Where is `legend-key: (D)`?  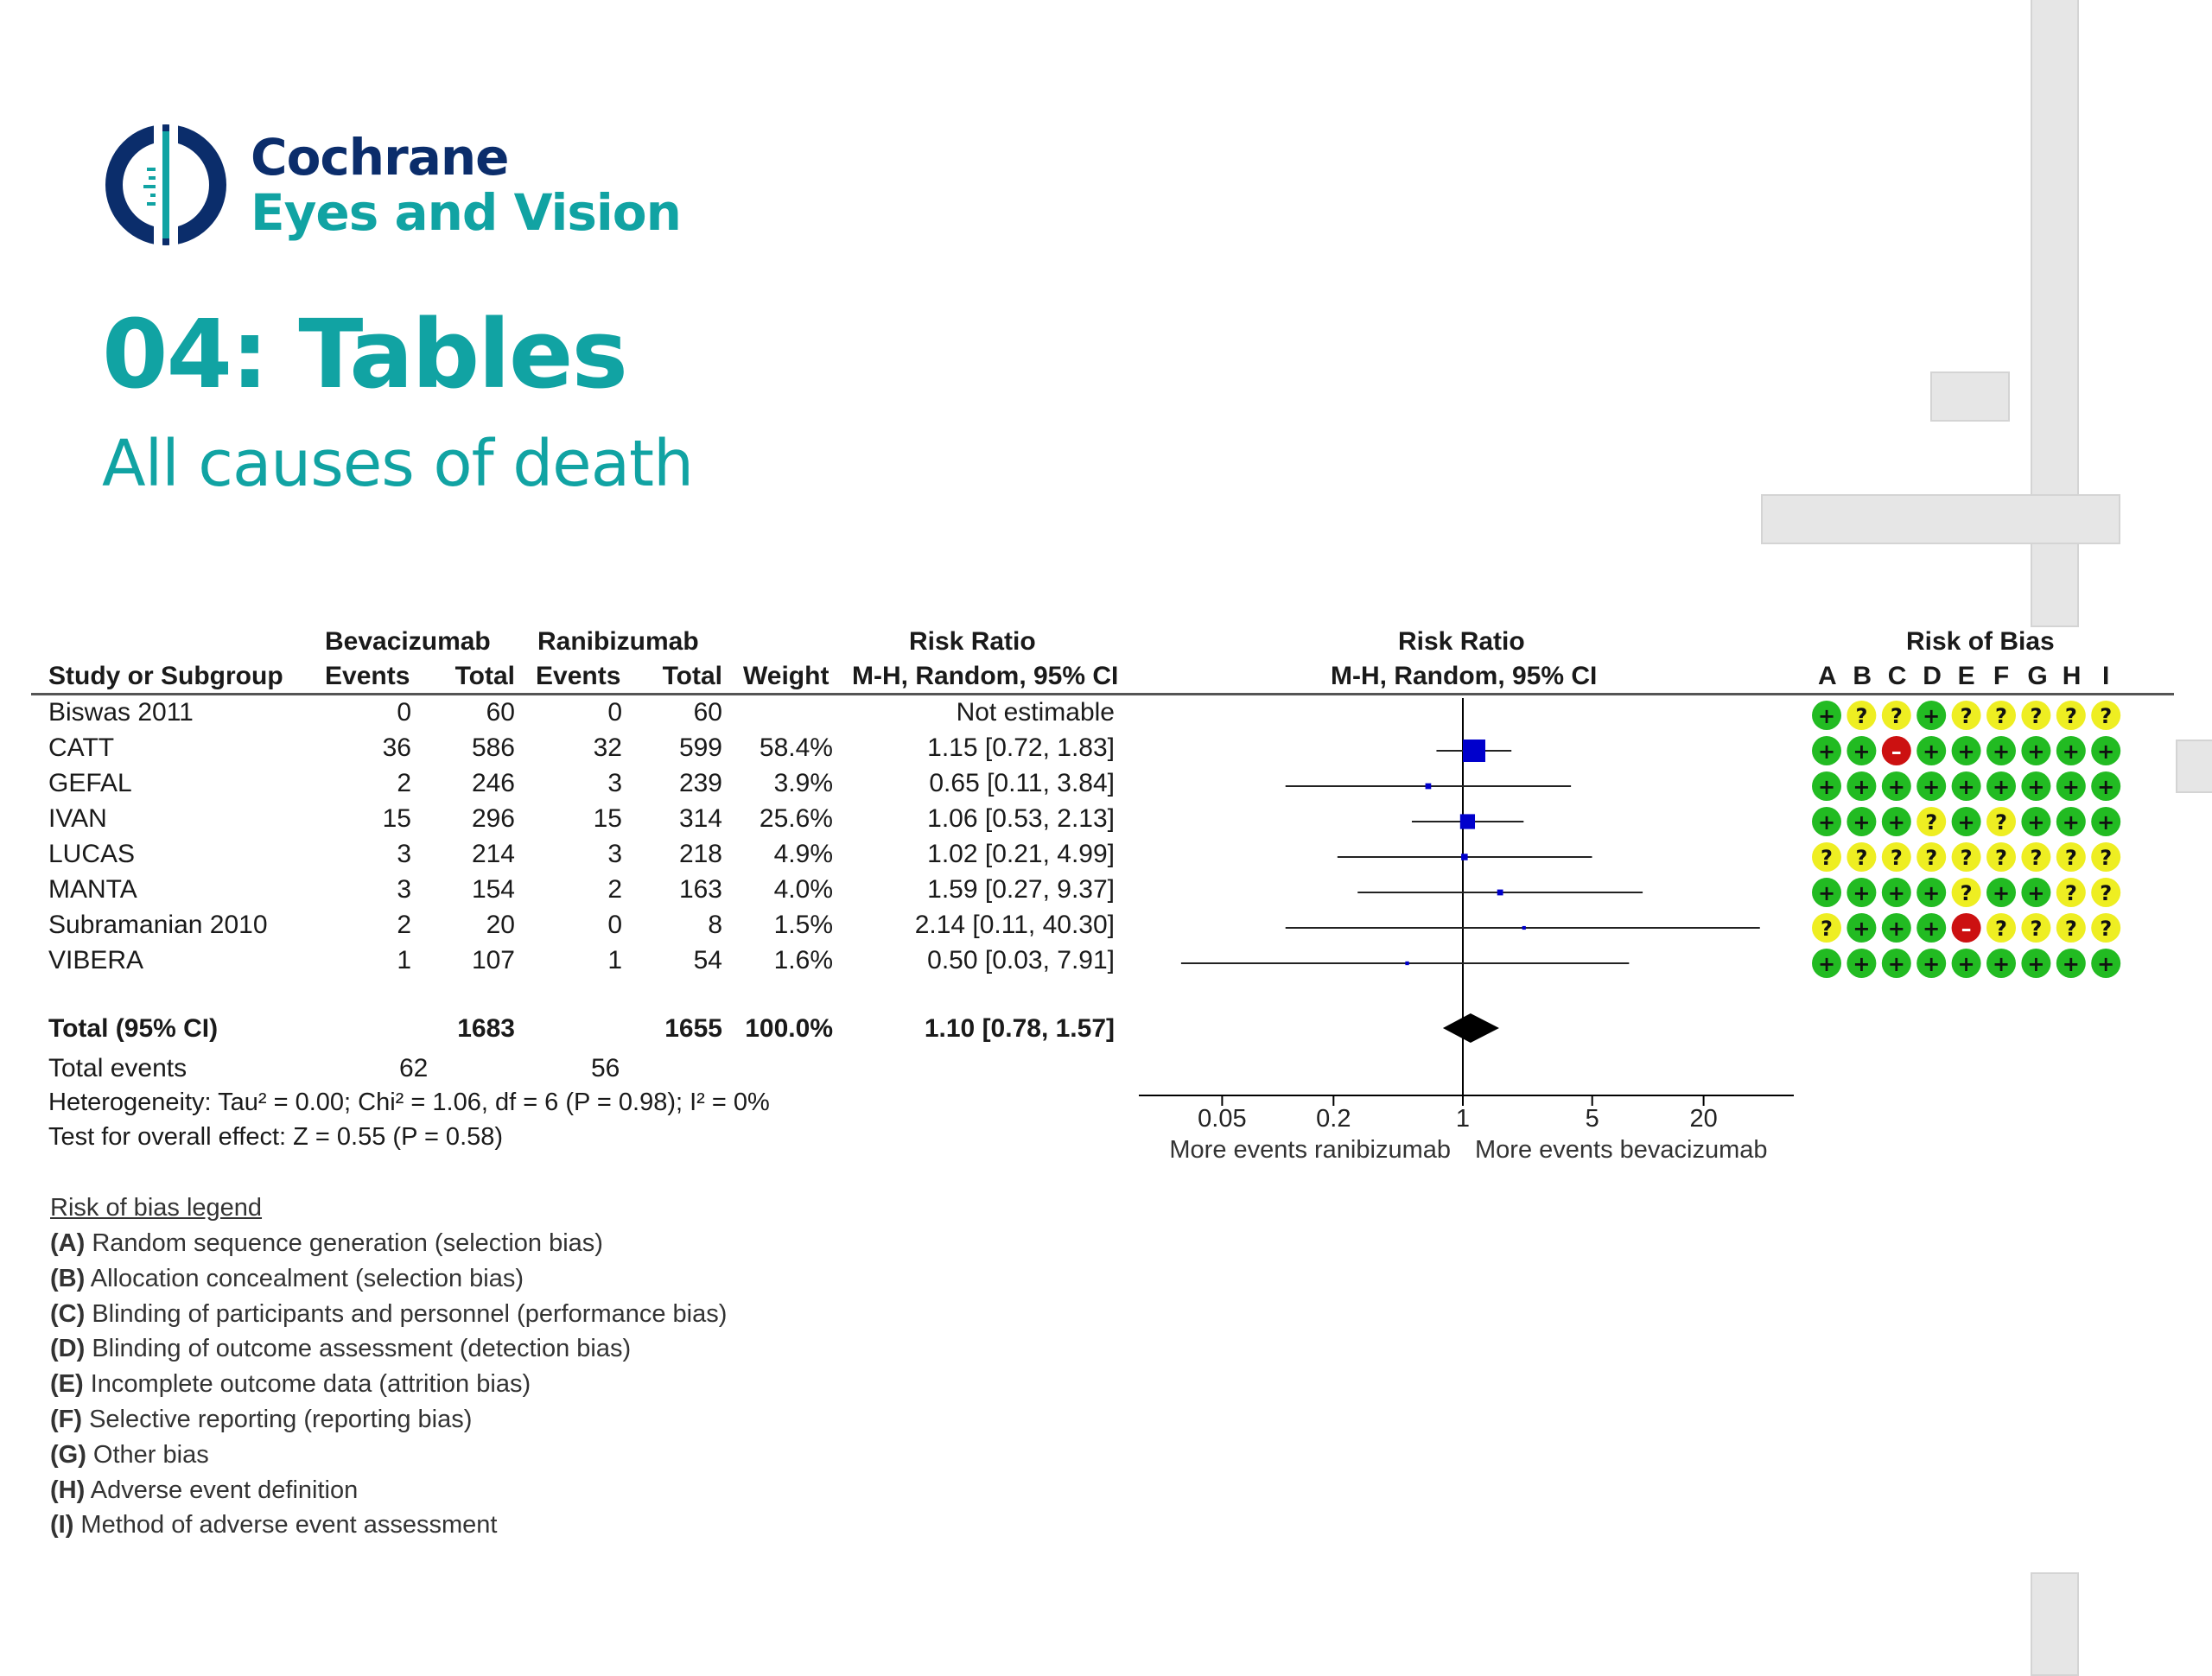 legend-key: (D) is located at coordinates (68, 1349).